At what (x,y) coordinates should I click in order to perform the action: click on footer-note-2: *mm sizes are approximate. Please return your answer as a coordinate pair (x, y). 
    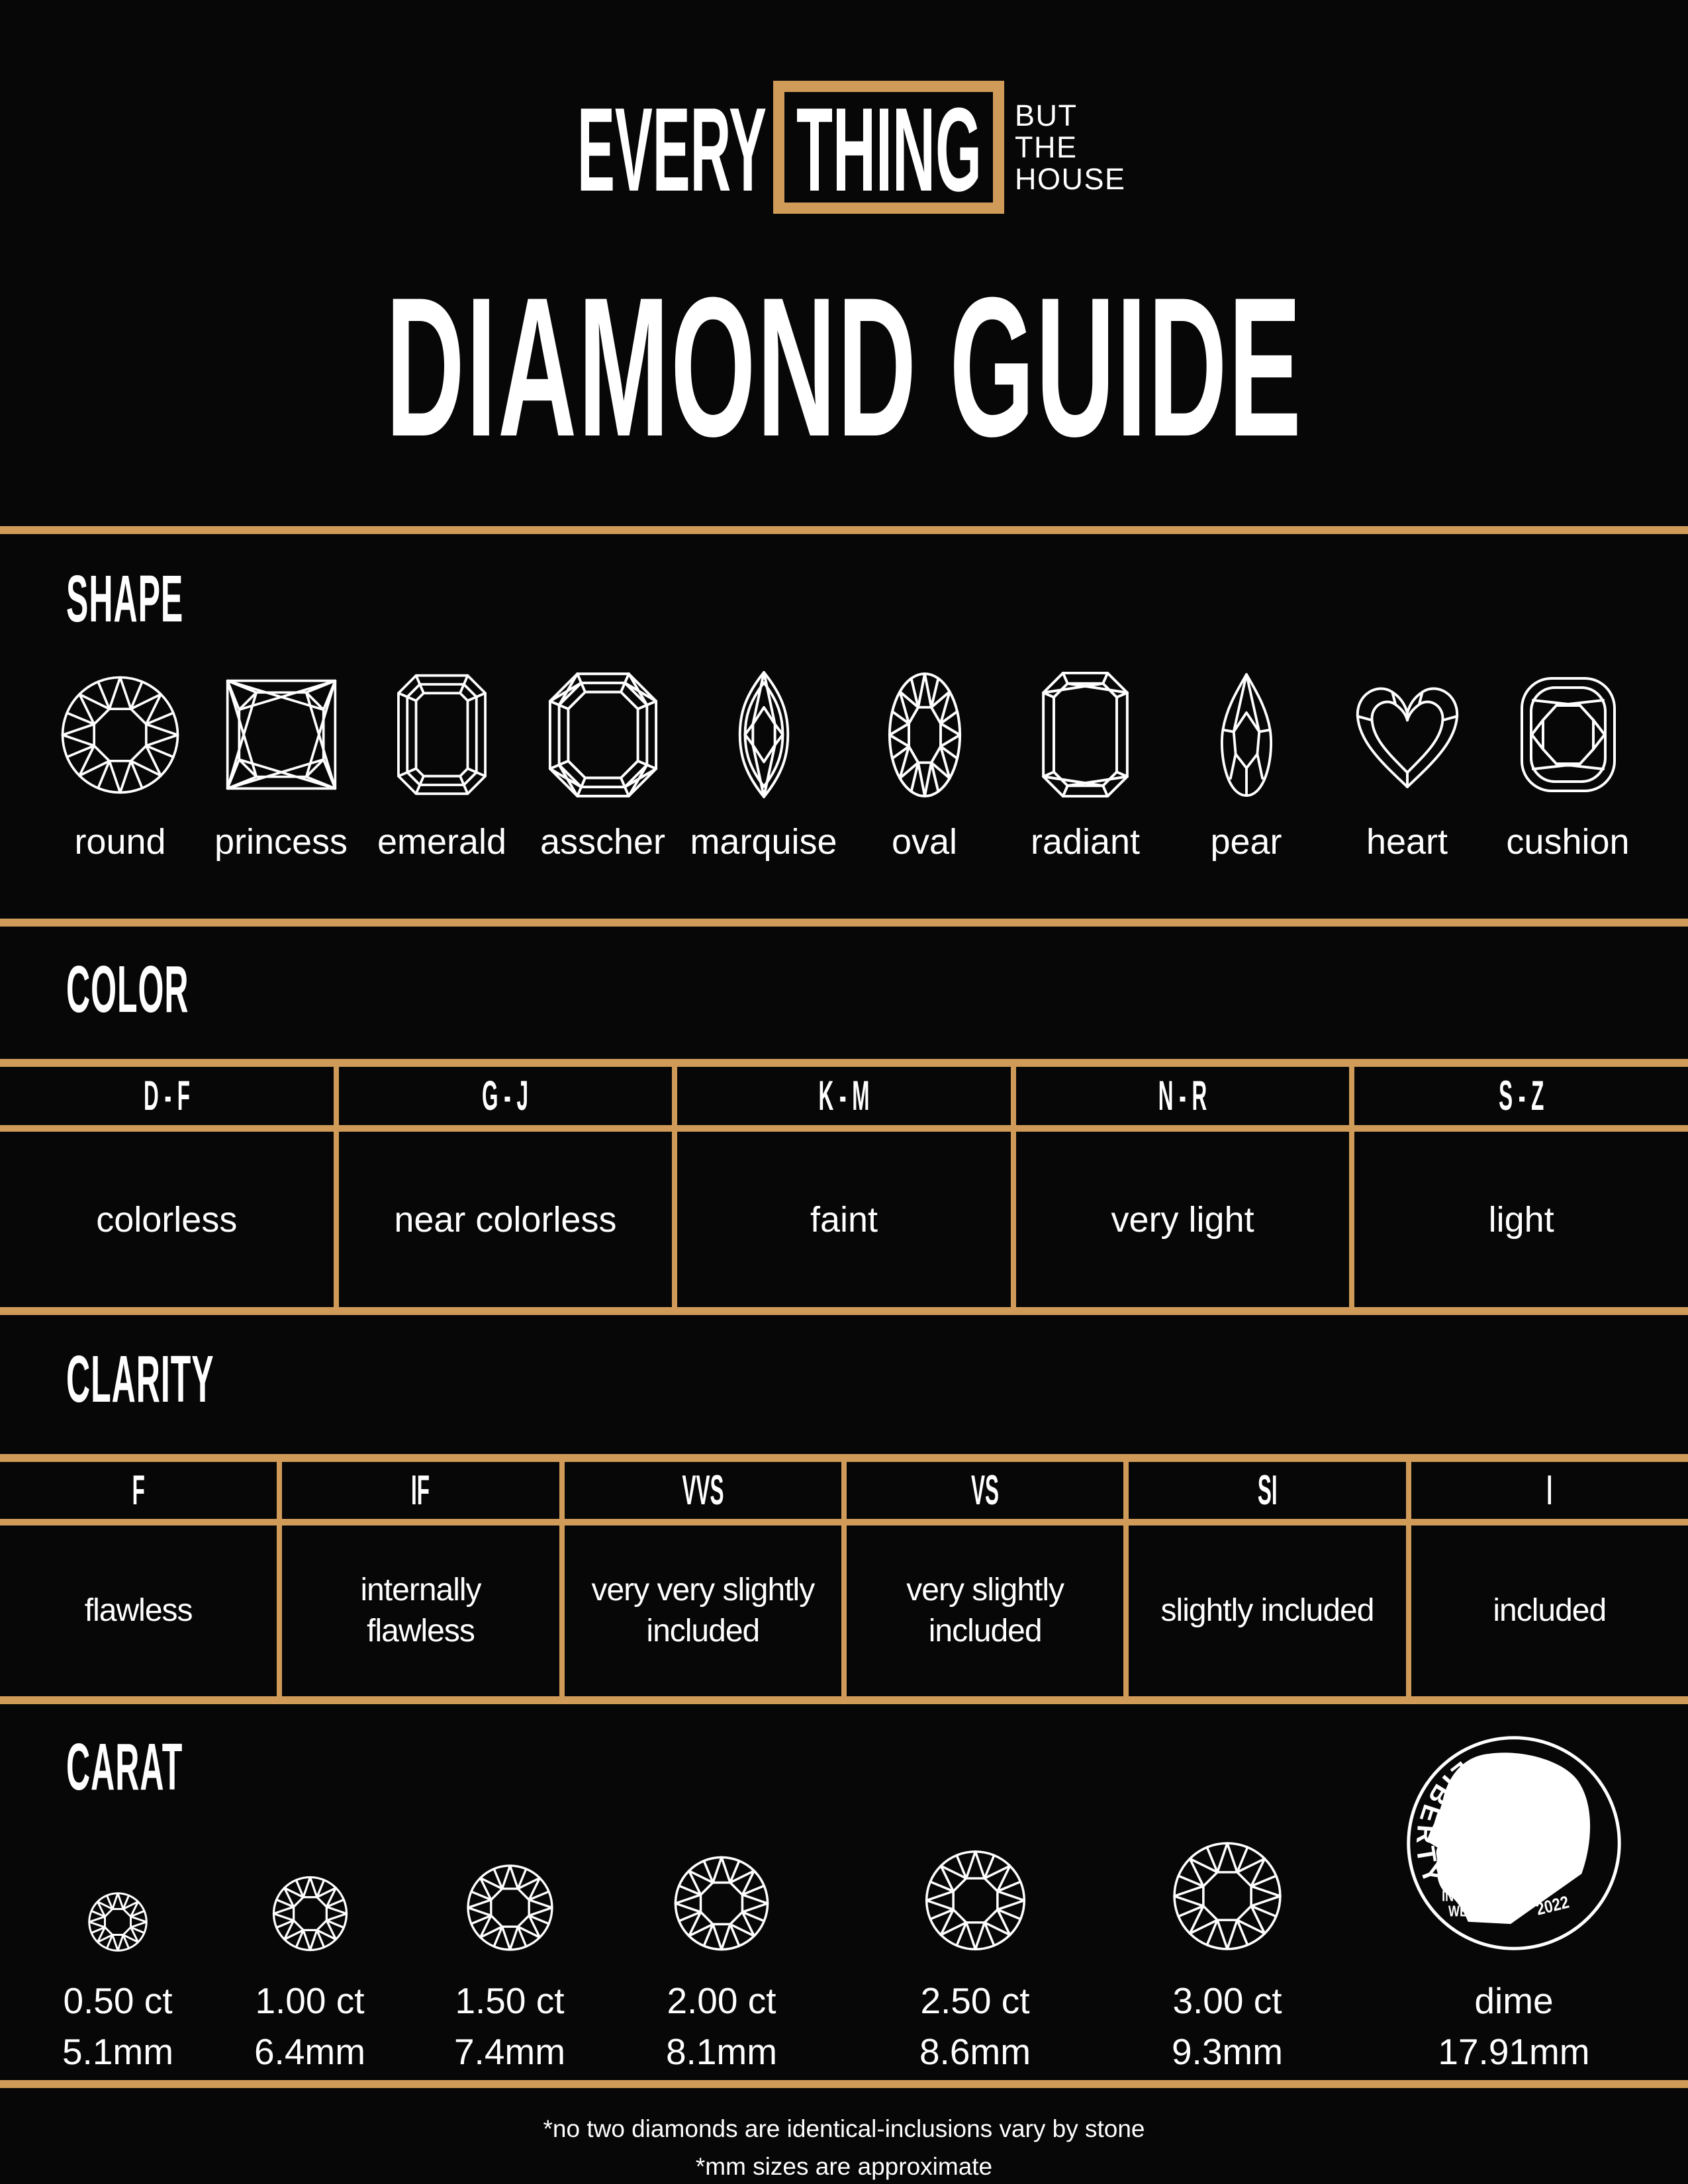
    Looking at the image, I should click on (844, 2167).